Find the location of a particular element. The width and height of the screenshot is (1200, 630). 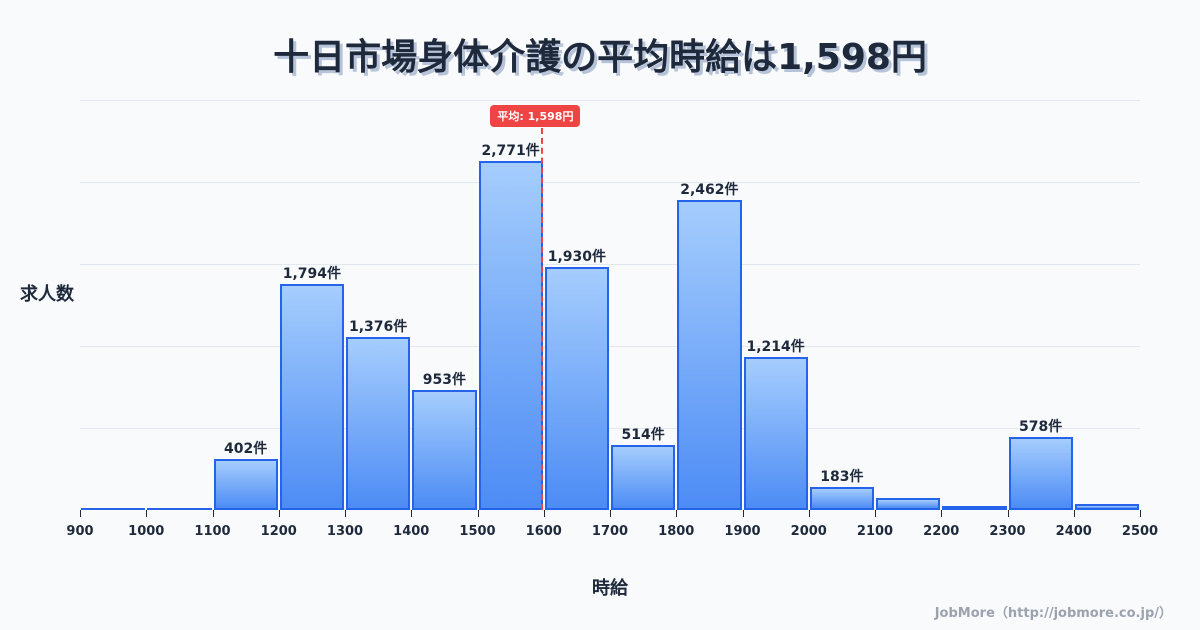

x-tick-label: 1400 is located at coordinates (411, 531).